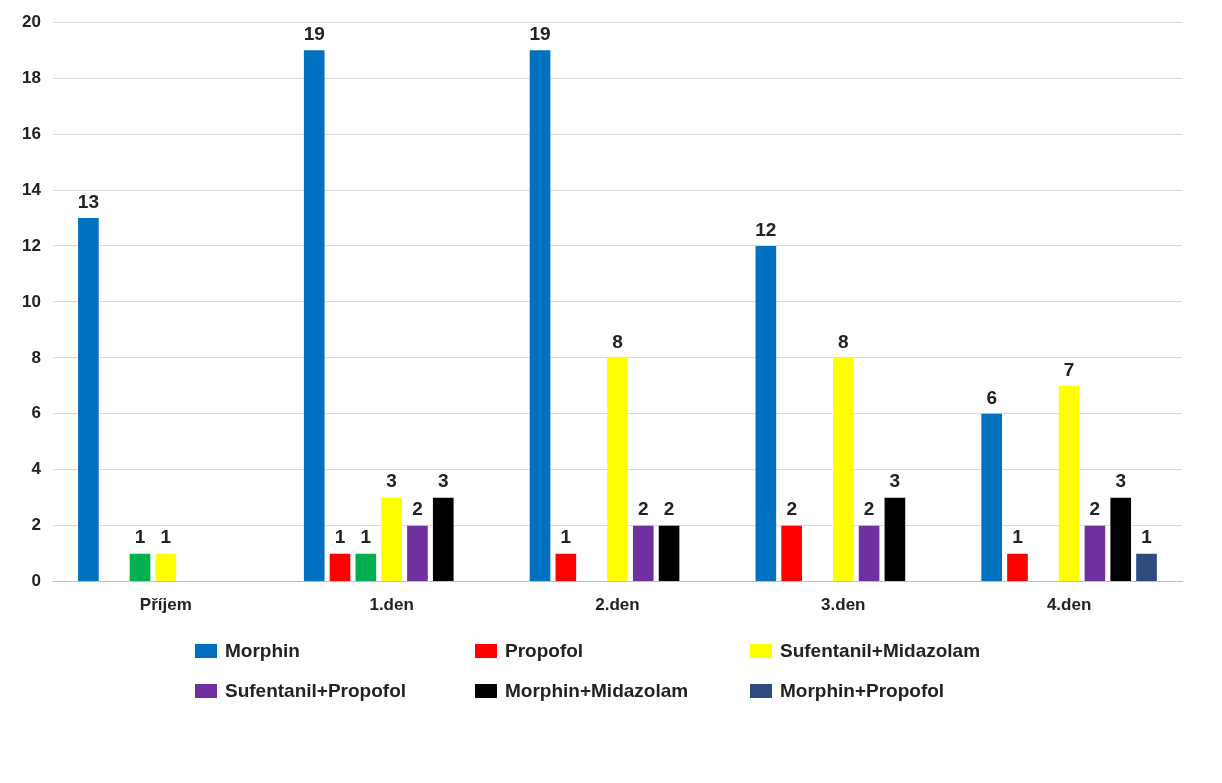 Image resolution: width=1222 pixels, height=783 pixels. I want to click on y-tick-label: 4, so click(36, 469).